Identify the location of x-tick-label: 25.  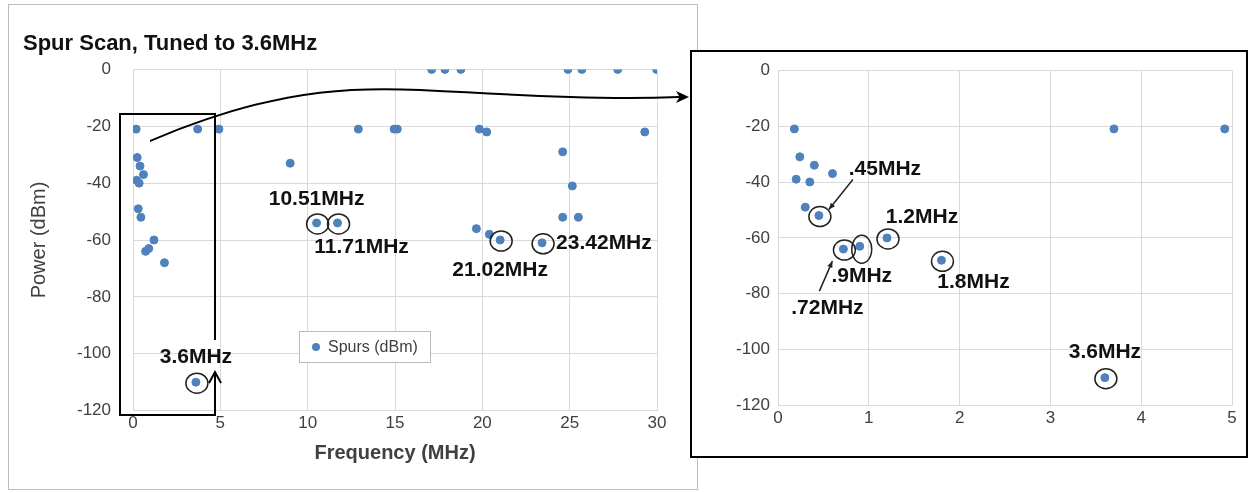
(570, 423).